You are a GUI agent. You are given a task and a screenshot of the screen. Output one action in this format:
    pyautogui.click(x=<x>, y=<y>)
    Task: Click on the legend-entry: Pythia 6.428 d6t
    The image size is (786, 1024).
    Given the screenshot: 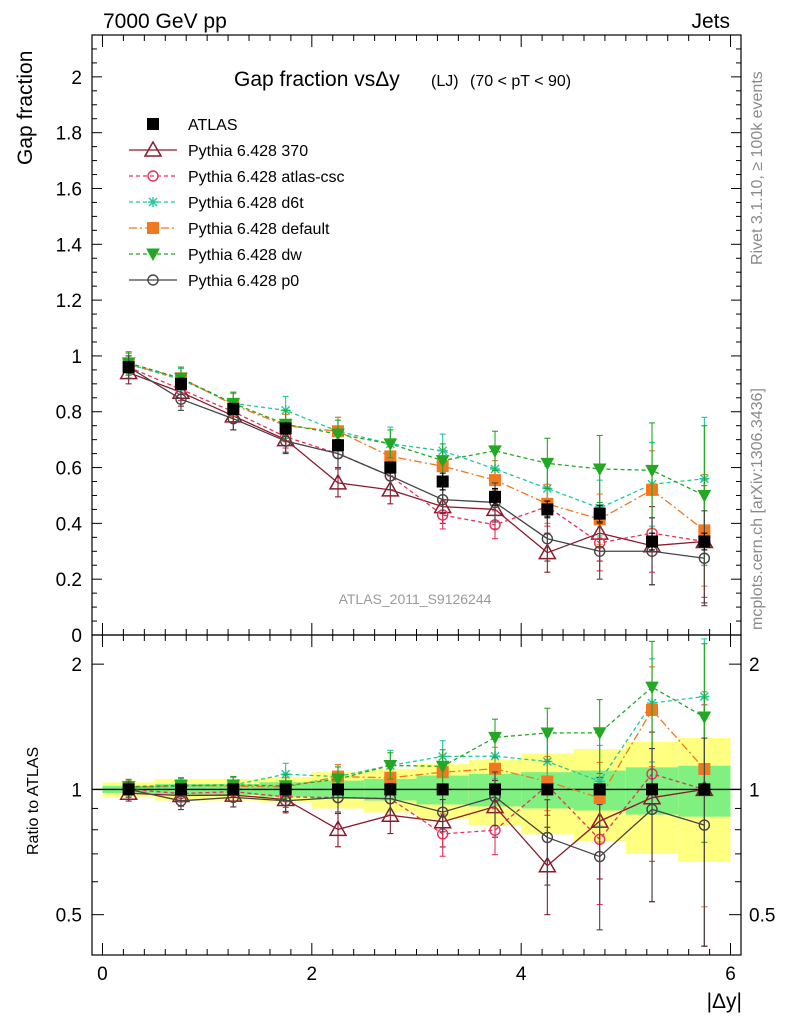 What is the action you would take?
    pyautogui.click(x=216, y=203)
    